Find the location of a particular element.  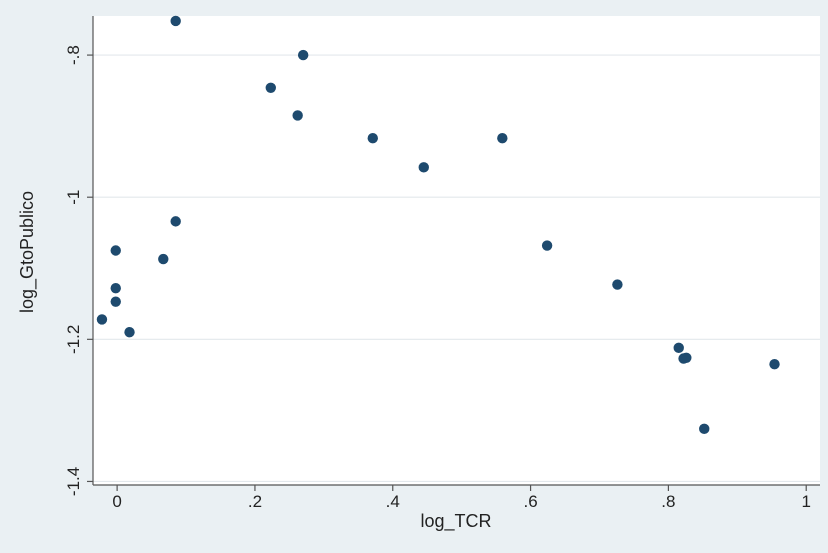

y-tick-label: -1.2 is located at coordinates (73, 339).